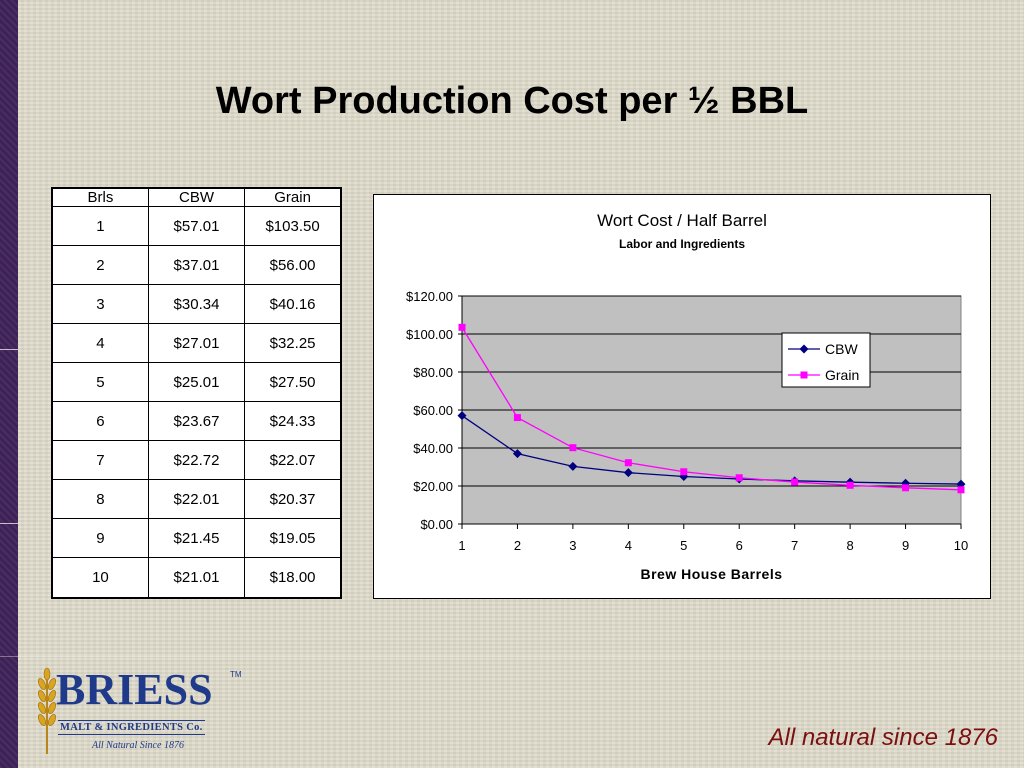 The image size is (1024, 768). I want to click on legend-box, so click(826, 360).